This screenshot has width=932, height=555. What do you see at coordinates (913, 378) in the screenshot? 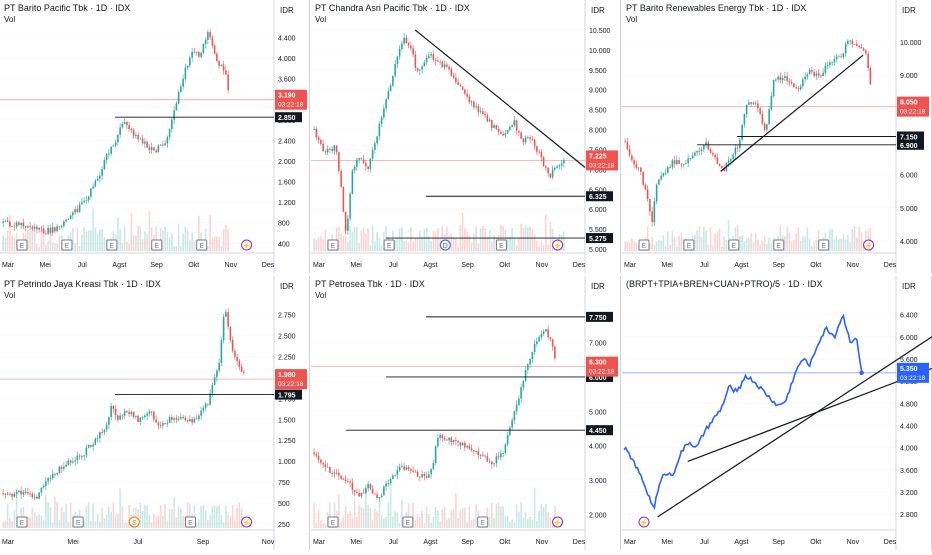
I see `countdown-label: 03:22:18` at bounding box center [913, 378].